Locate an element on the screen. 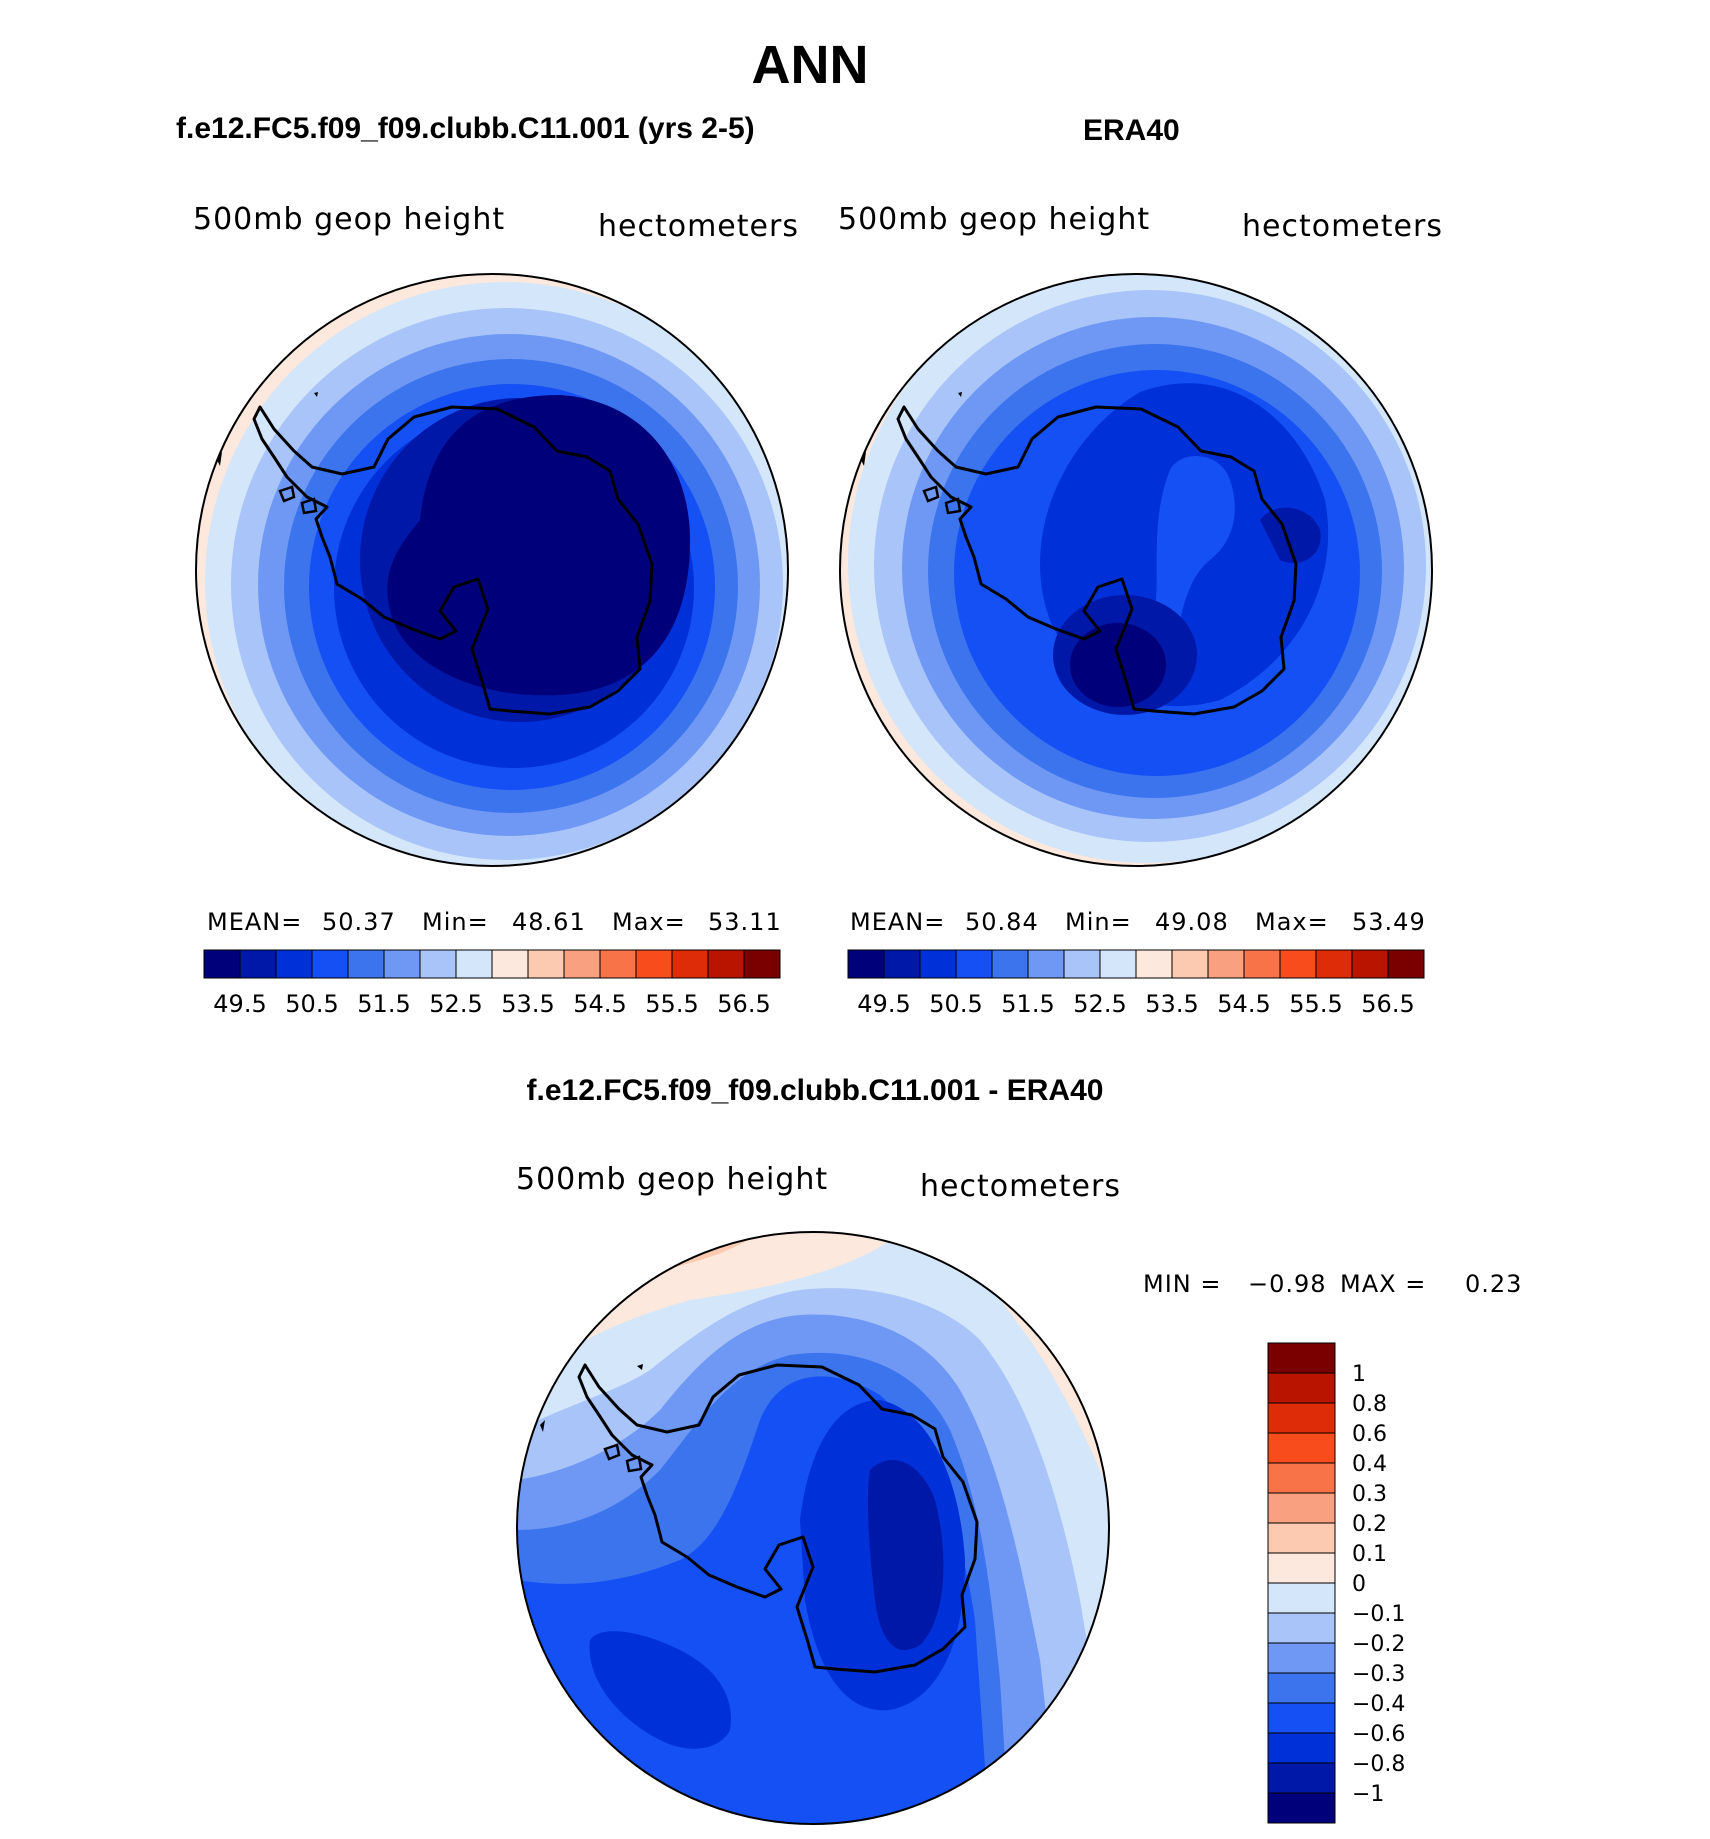 This screenshot has height=1839, width=1710. panel-model-mean-label: MEAN= is located at coordinates (255, 922).